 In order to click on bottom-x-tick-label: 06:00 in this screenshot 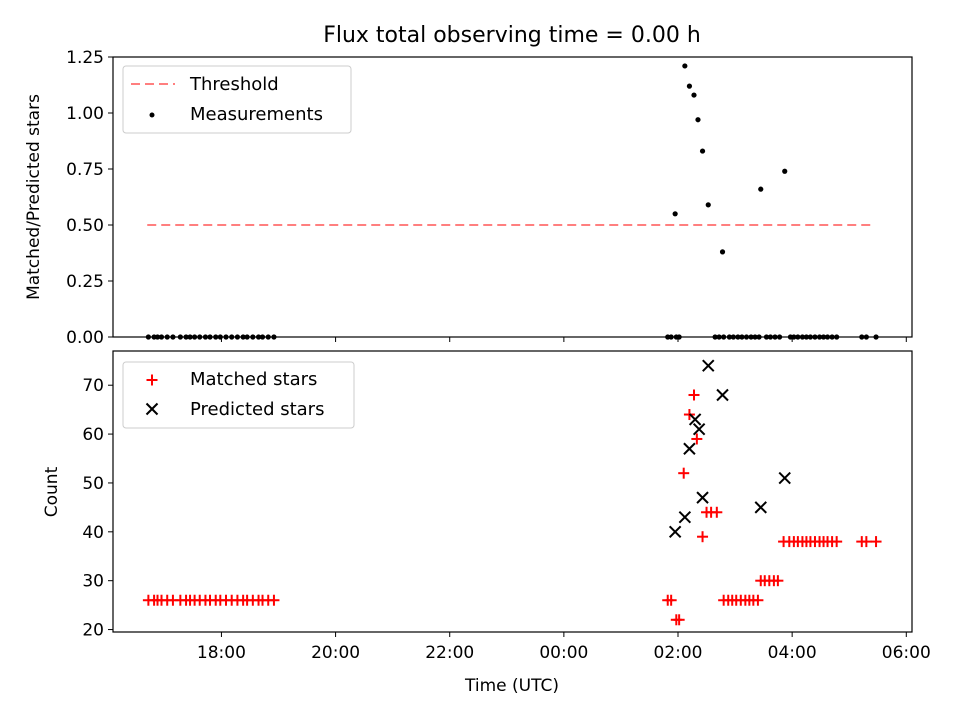, I will do `click(906, 653)`.